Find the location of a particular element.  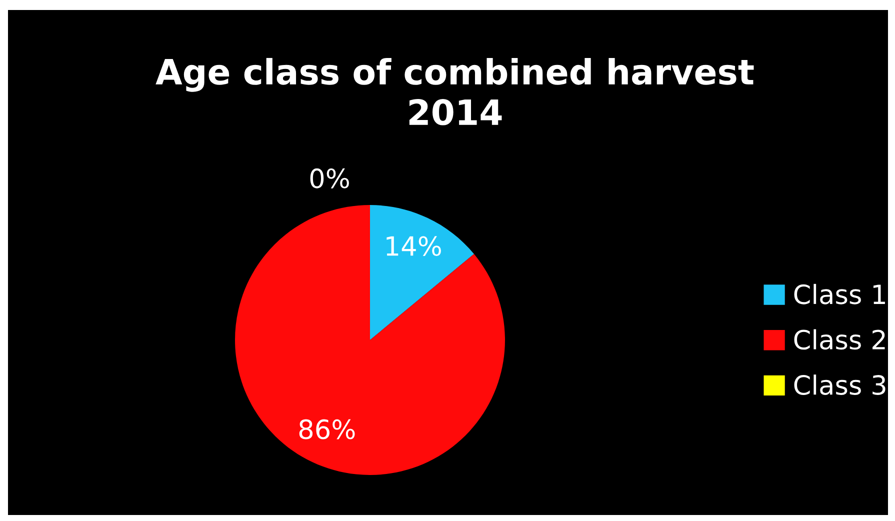

legend-label: Class 2 is located at coordinates (839, 339).